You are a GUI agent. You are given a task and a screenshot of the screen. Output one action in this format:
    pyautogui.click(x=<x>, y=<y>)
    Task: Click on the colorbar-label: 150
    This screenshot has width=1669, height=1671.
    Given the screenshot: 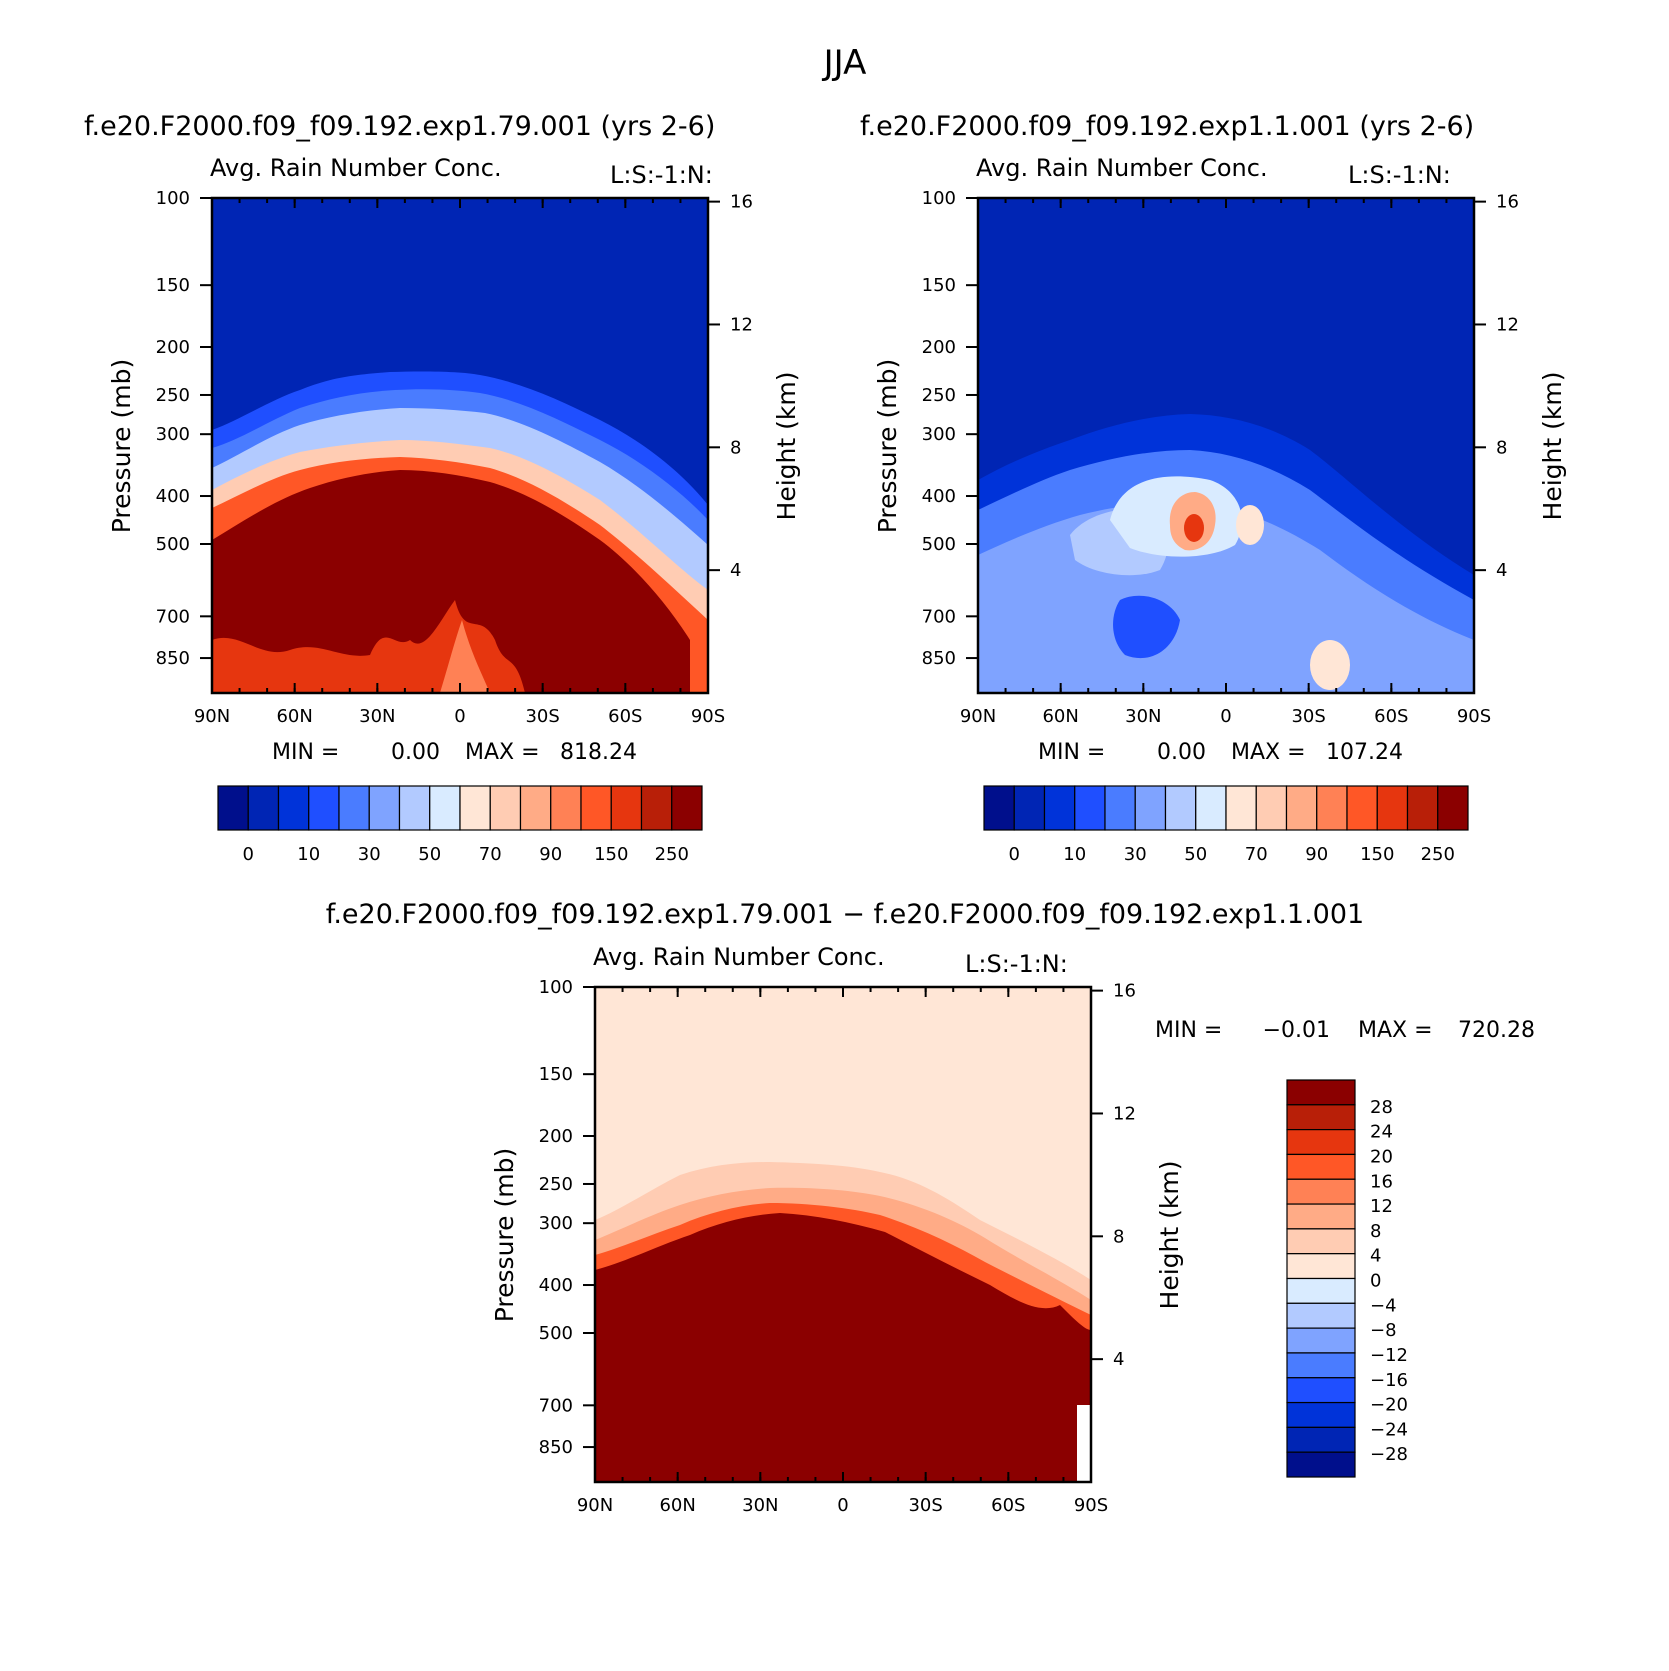 What is the action you would take?
    pyautogui.click(x=1377, y=854)
    